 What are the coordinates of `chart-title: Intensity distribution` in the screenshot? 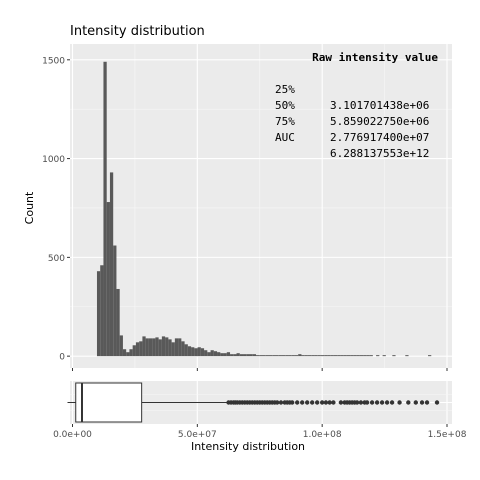 It's located at (137, 31).